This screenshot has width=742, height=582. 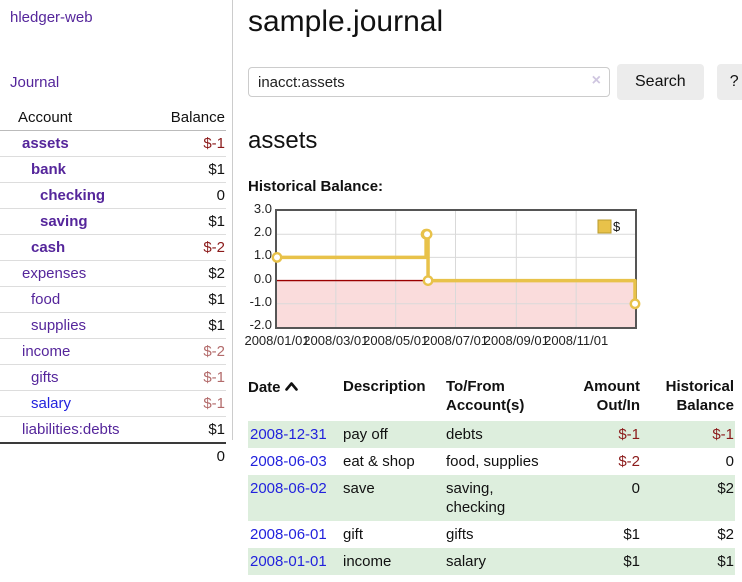 What do you see at coordinates (617, 226) in the screenshot?
I see `legend-label: $` at bounding box center [617, 226].